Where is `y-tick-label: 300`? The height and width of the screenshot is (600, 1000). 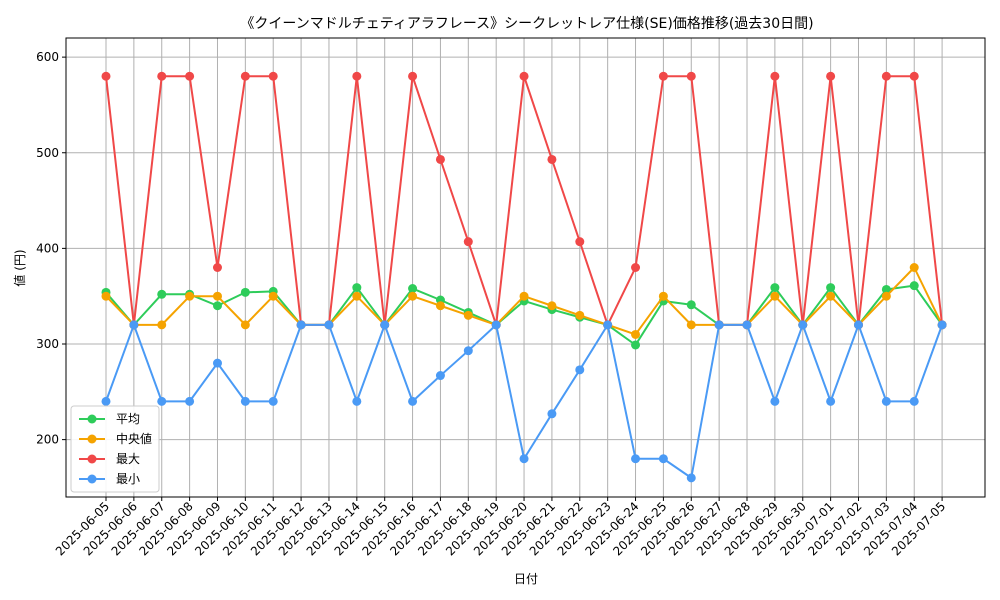 y-tick-label: 300 is located at coordinates (47, 344).